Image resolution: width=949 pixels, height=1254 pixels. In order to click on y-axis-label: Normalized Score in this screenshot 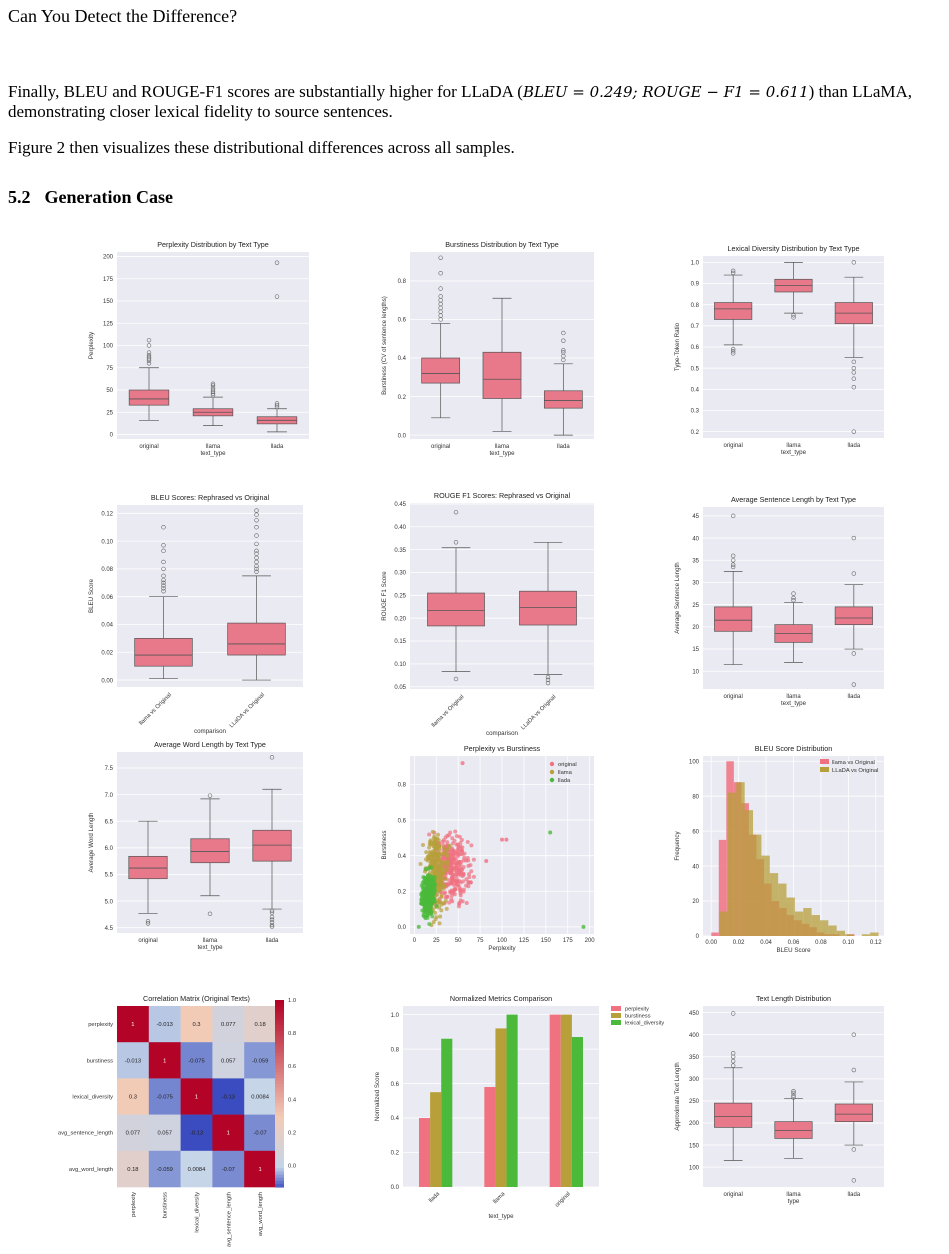, I will do `click(377, 1096)`.